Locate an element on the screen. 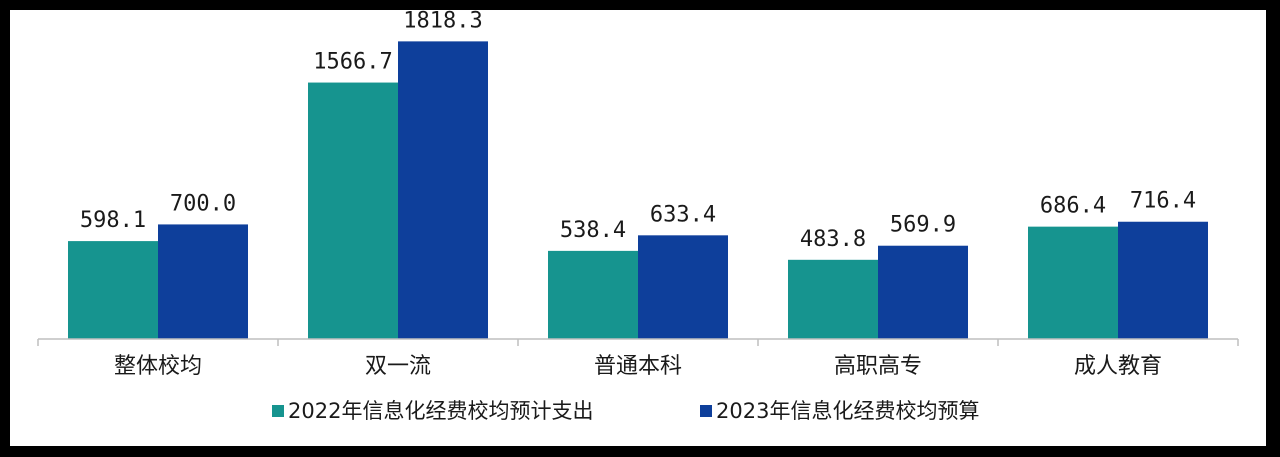 Image resolution: width=1280 pixels, height=457 pixels. data-label-s2-3: 633.4 is located at coordinates (683, 214).